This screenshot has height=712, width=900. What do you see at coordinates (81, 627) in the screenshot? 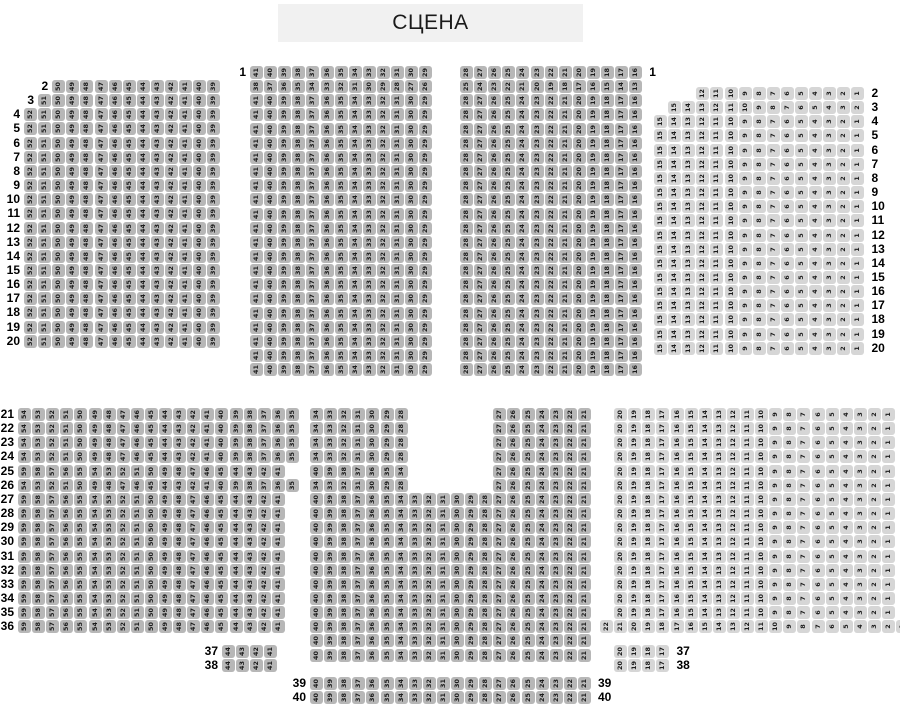
I see `seat: 55` at bounding box center [81, 627].